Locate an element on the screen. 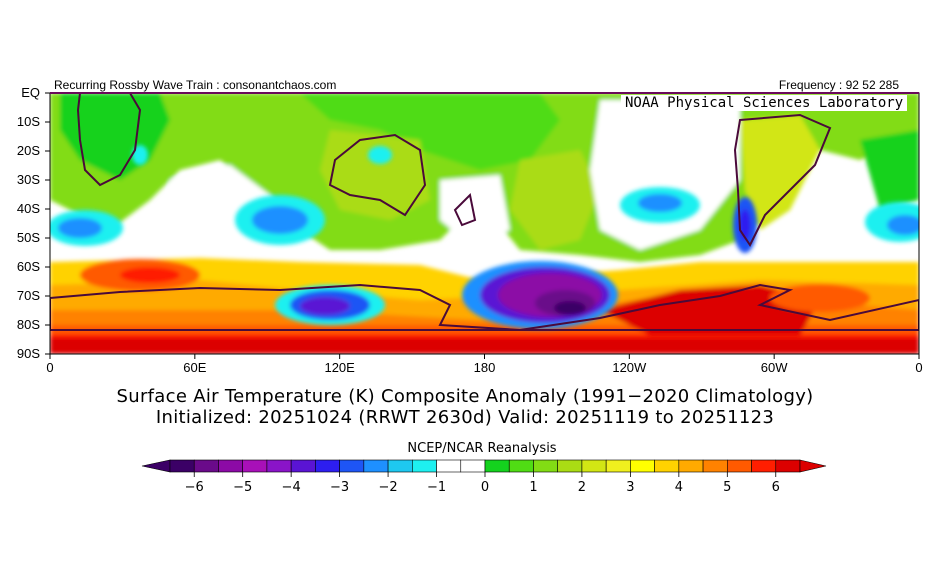 This screenshot has width=930, height=580. lat-label: 90S is located at coordinates (28, 353).